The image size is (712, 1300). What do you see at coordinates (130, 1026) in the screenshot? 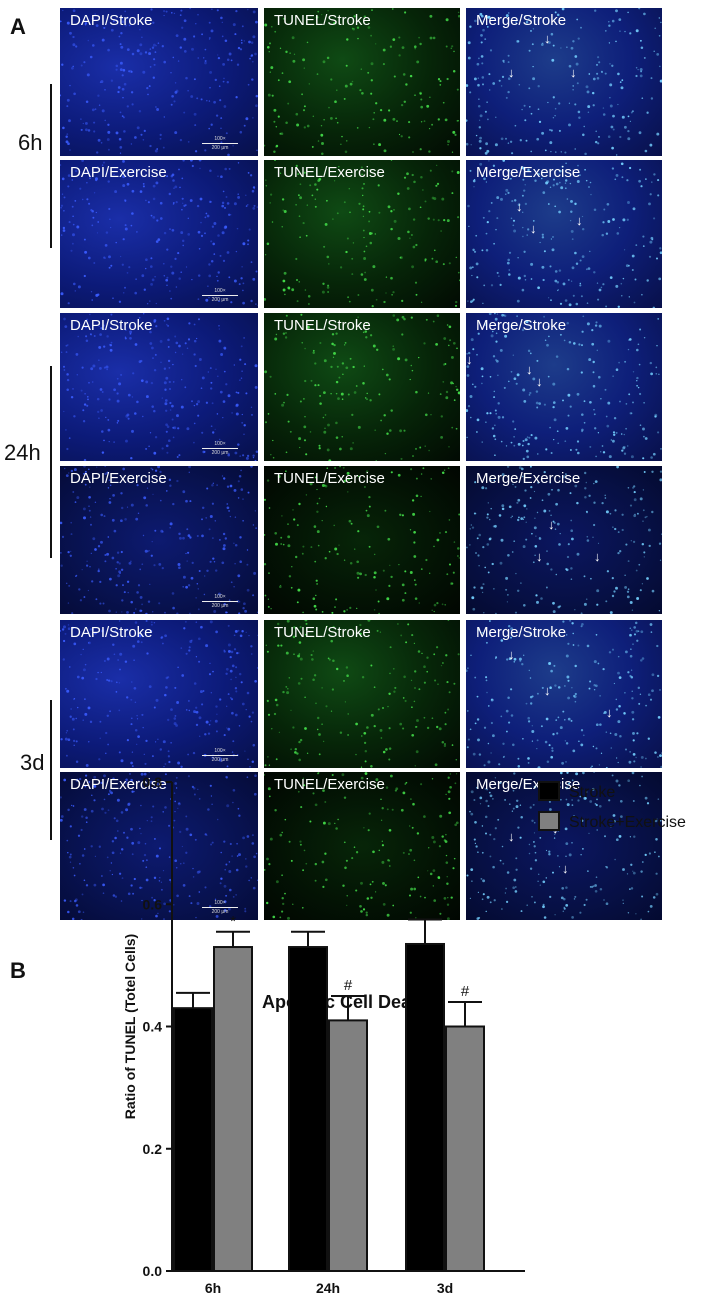
I see `y-axis-label: Ratio of TUNEL (Totel Cells)` at bounding box center [130, 1026].